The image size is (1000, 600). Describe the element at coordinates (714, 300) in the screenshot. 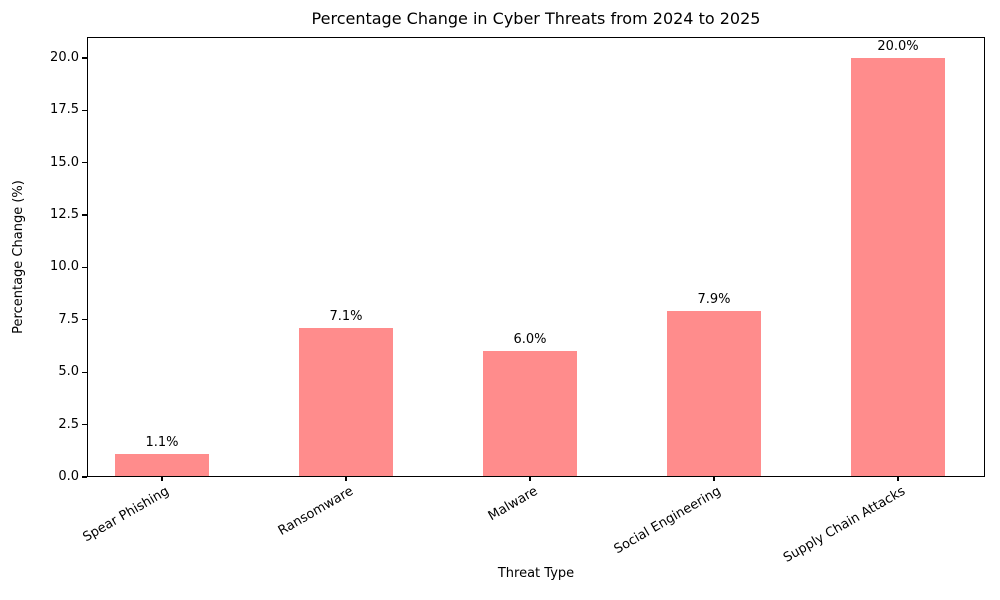

I see `bar-value-label: 7.9%` at that location.